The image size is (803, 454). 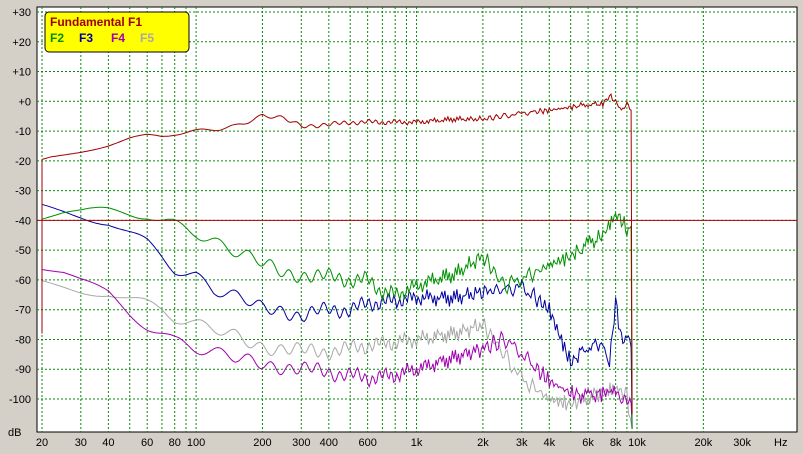 I want to click on y-tick-label: -90, so click(x=23, y=370).